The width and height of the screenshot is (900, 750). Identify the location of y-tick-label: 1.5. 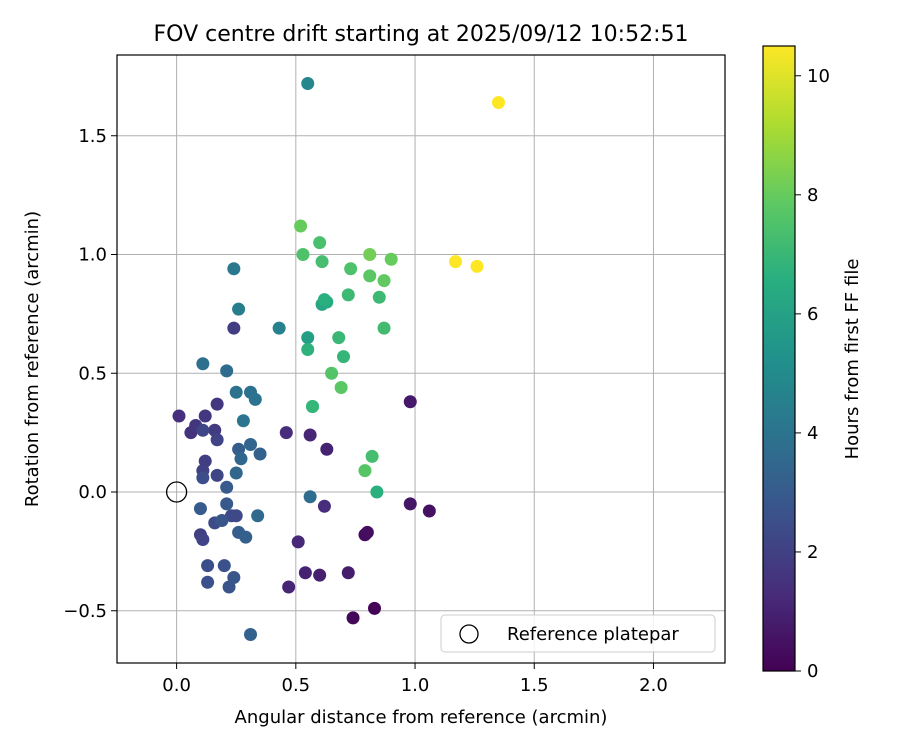
(92, 136).